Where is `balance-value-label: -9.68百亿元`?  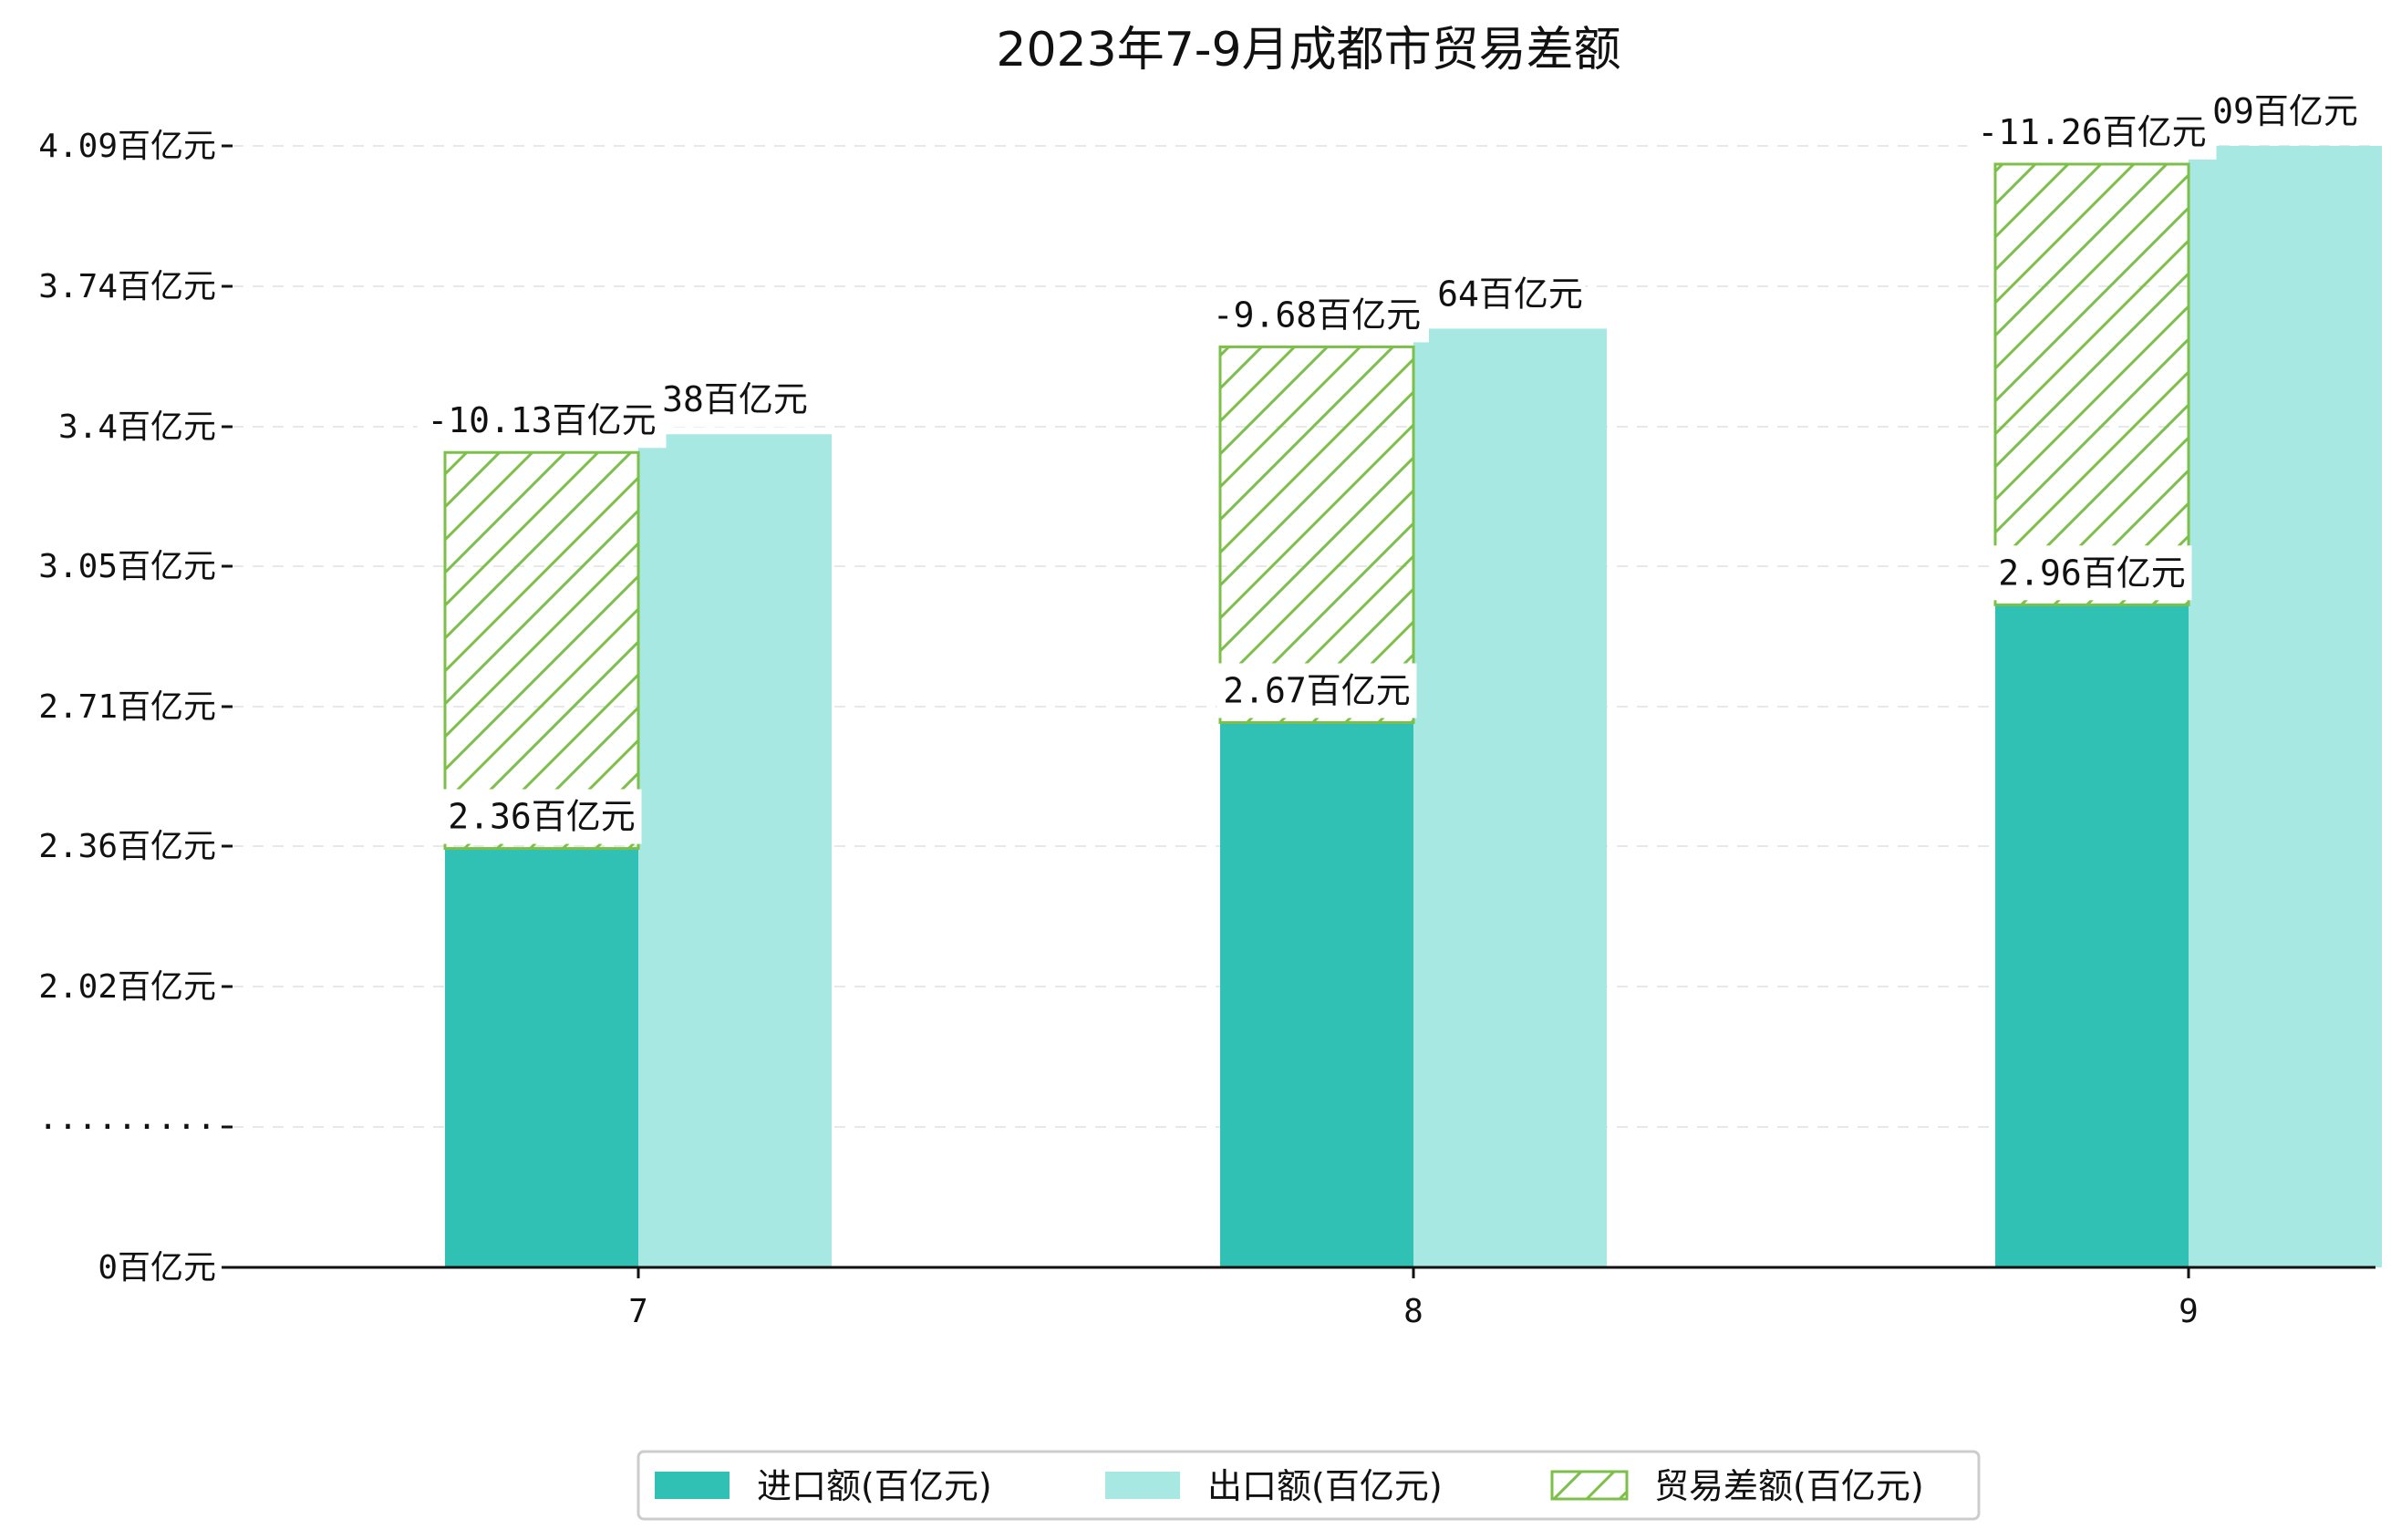
balance-value-label: -9.68百亿元 is located at coordinates (1317, 315).